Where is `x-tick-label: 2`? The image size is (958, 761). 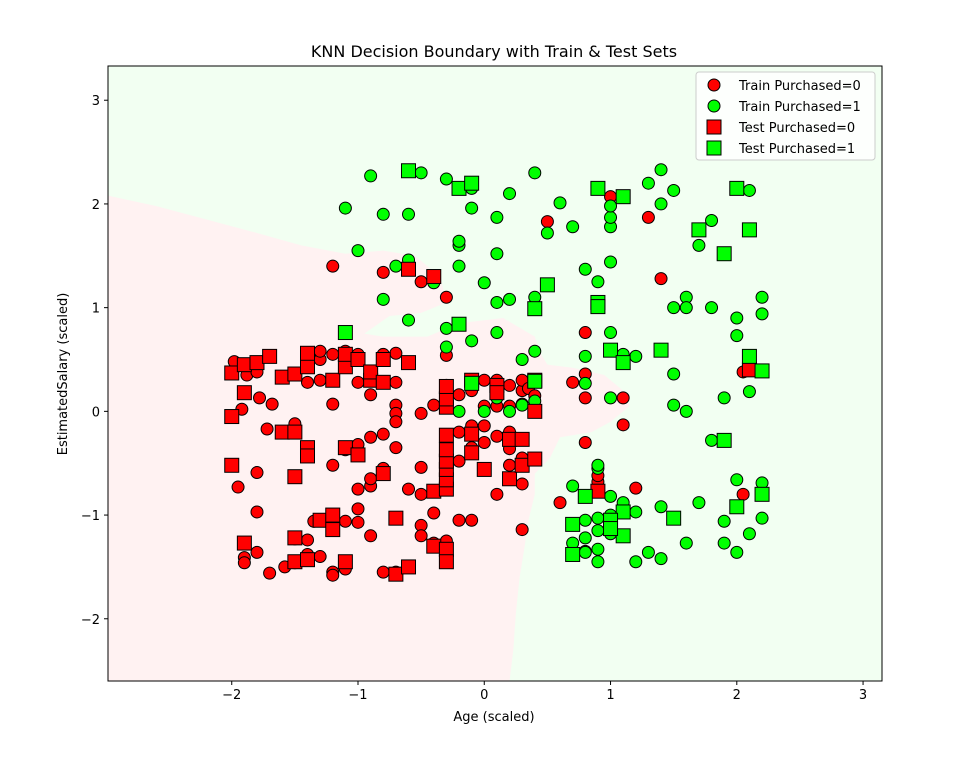
x-tick-label: 2 is located at coordinates (737, 695).